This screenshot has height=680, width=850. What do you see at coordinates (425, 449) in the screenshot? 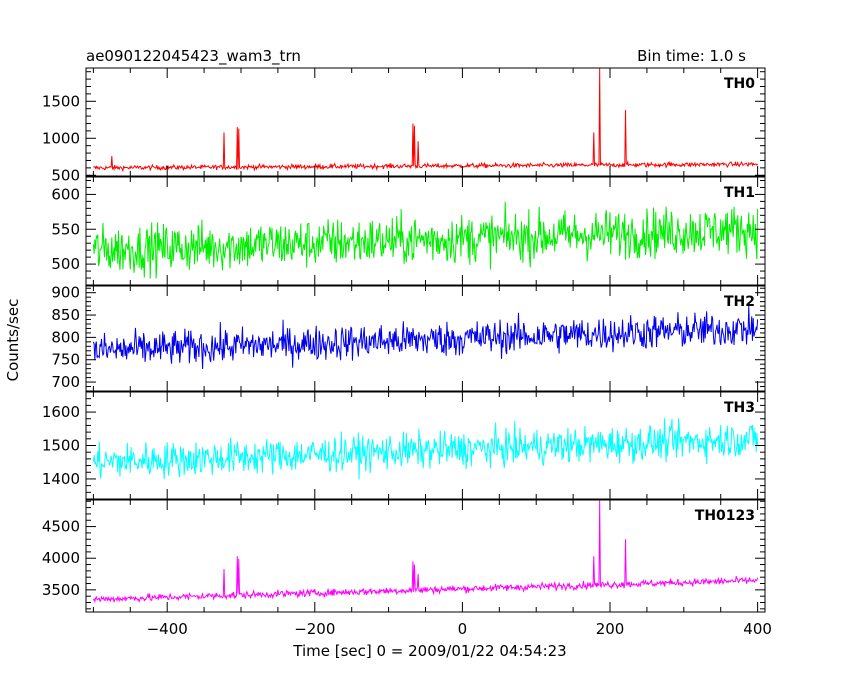
I see `series-line-th3` at bounding box center [425, 449].